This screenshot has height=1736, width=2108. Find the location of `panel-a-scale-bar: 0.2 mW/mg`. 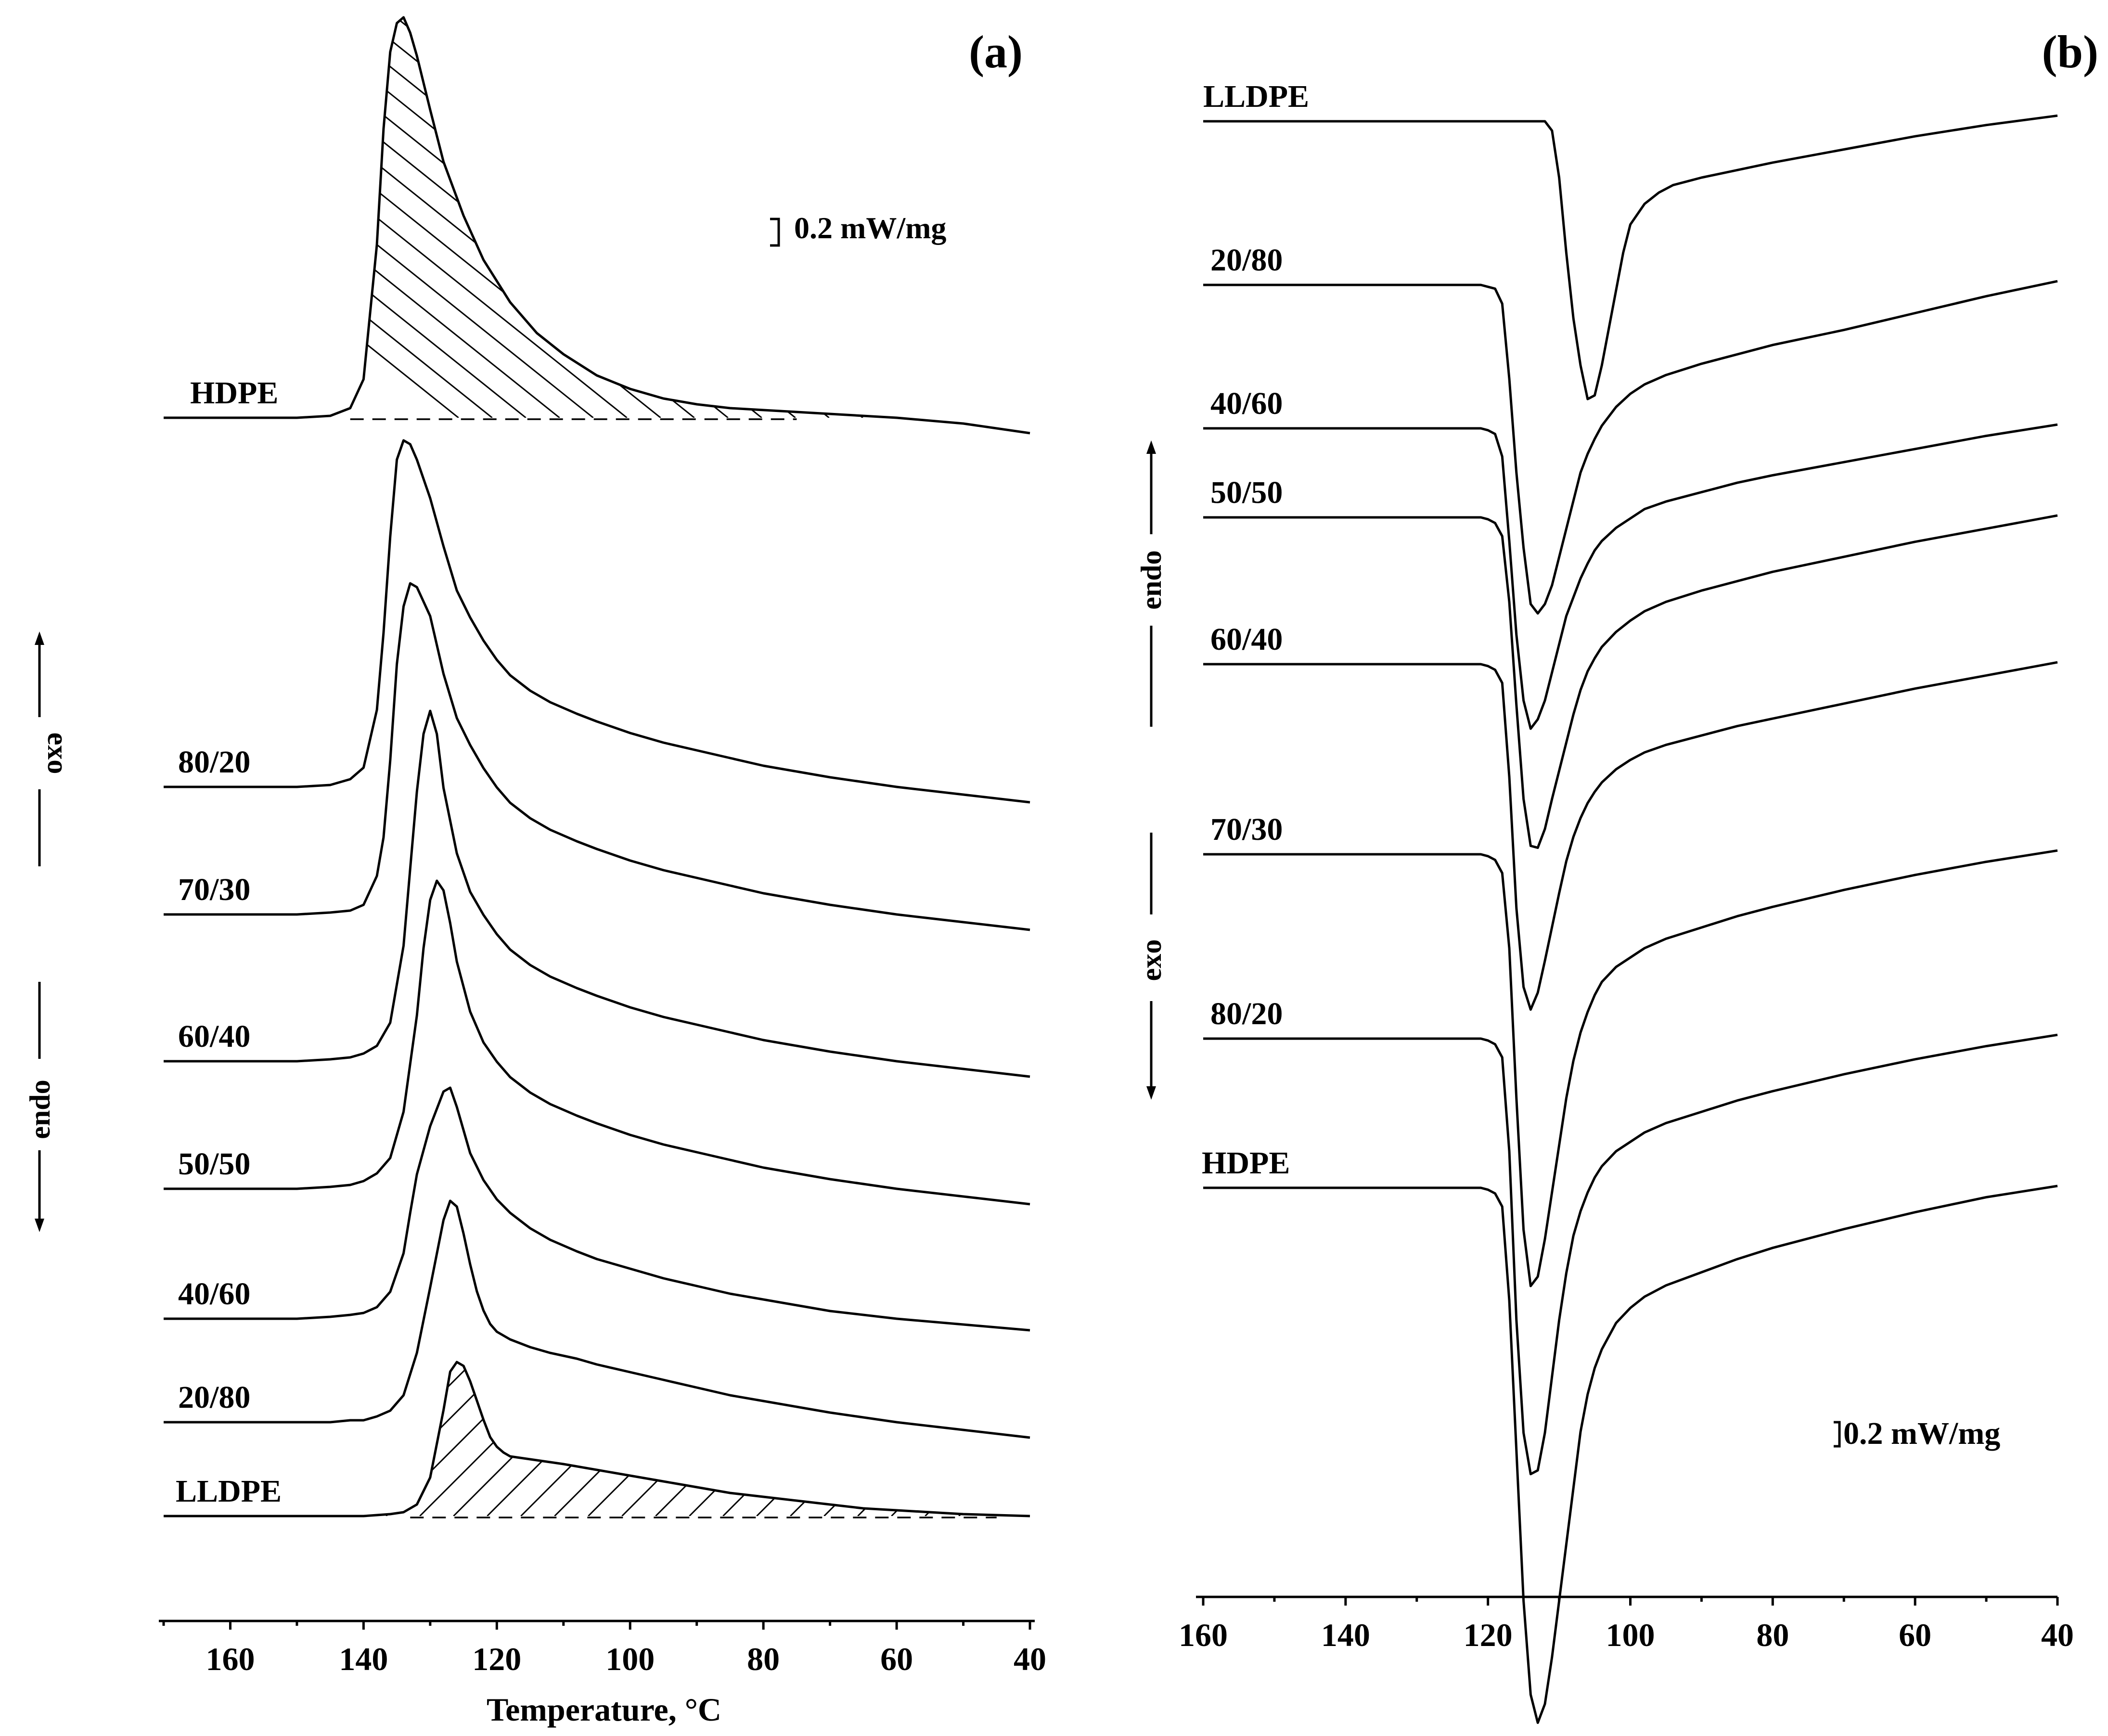

panel-a-scale-bar: 0.2 mW/mg is located at coordinates (858, 229).